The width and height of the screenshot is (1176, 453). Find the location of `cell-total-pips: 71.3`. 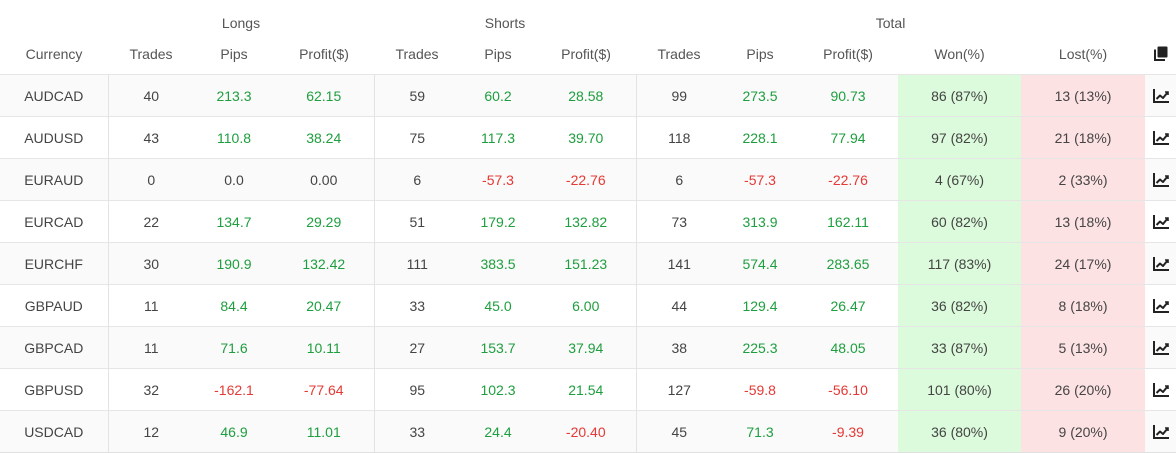

cell-total-pips: 71.3 is located at coordinates (760, 431).